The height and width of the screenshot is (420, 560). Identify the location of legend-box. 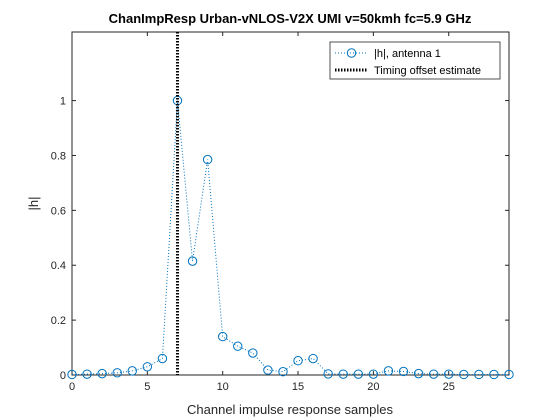
(415, 60).